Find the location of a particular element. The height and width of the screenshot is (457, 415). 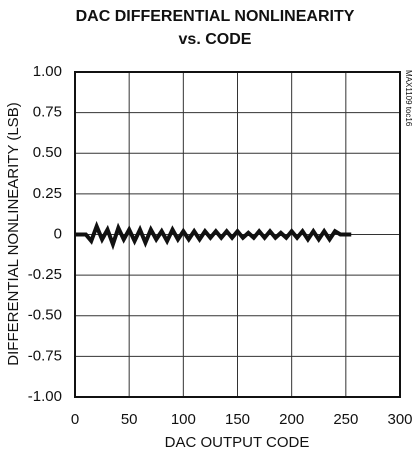

x-tick-label: 150 is located at coordinates (237, 419).